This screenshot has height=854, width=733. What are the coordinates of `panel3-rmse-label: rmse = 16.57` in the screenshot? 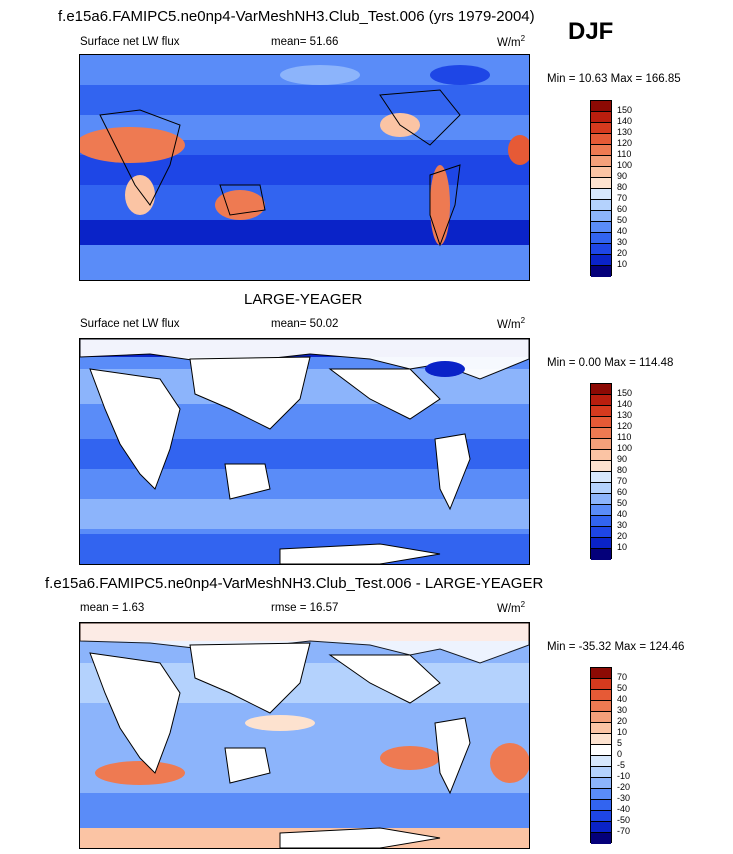 It's located at (305, 608).